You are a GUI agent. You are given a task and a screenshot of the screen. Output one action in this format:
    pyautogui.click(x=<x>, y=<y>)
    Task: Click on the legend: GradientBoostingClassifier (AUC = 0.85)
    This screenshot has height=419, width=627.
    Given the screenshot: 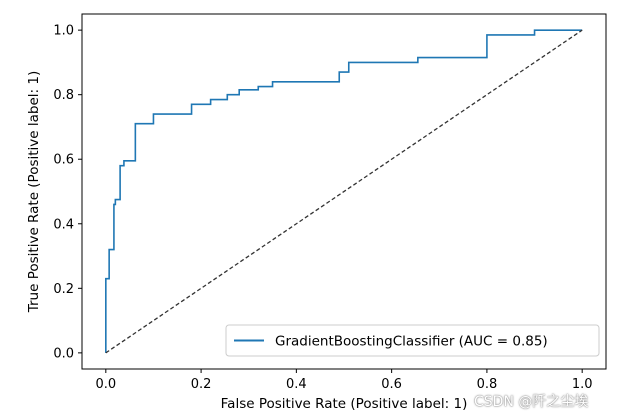 What is the action you would take?
    pyautogui.click(x=412, y=340)
    